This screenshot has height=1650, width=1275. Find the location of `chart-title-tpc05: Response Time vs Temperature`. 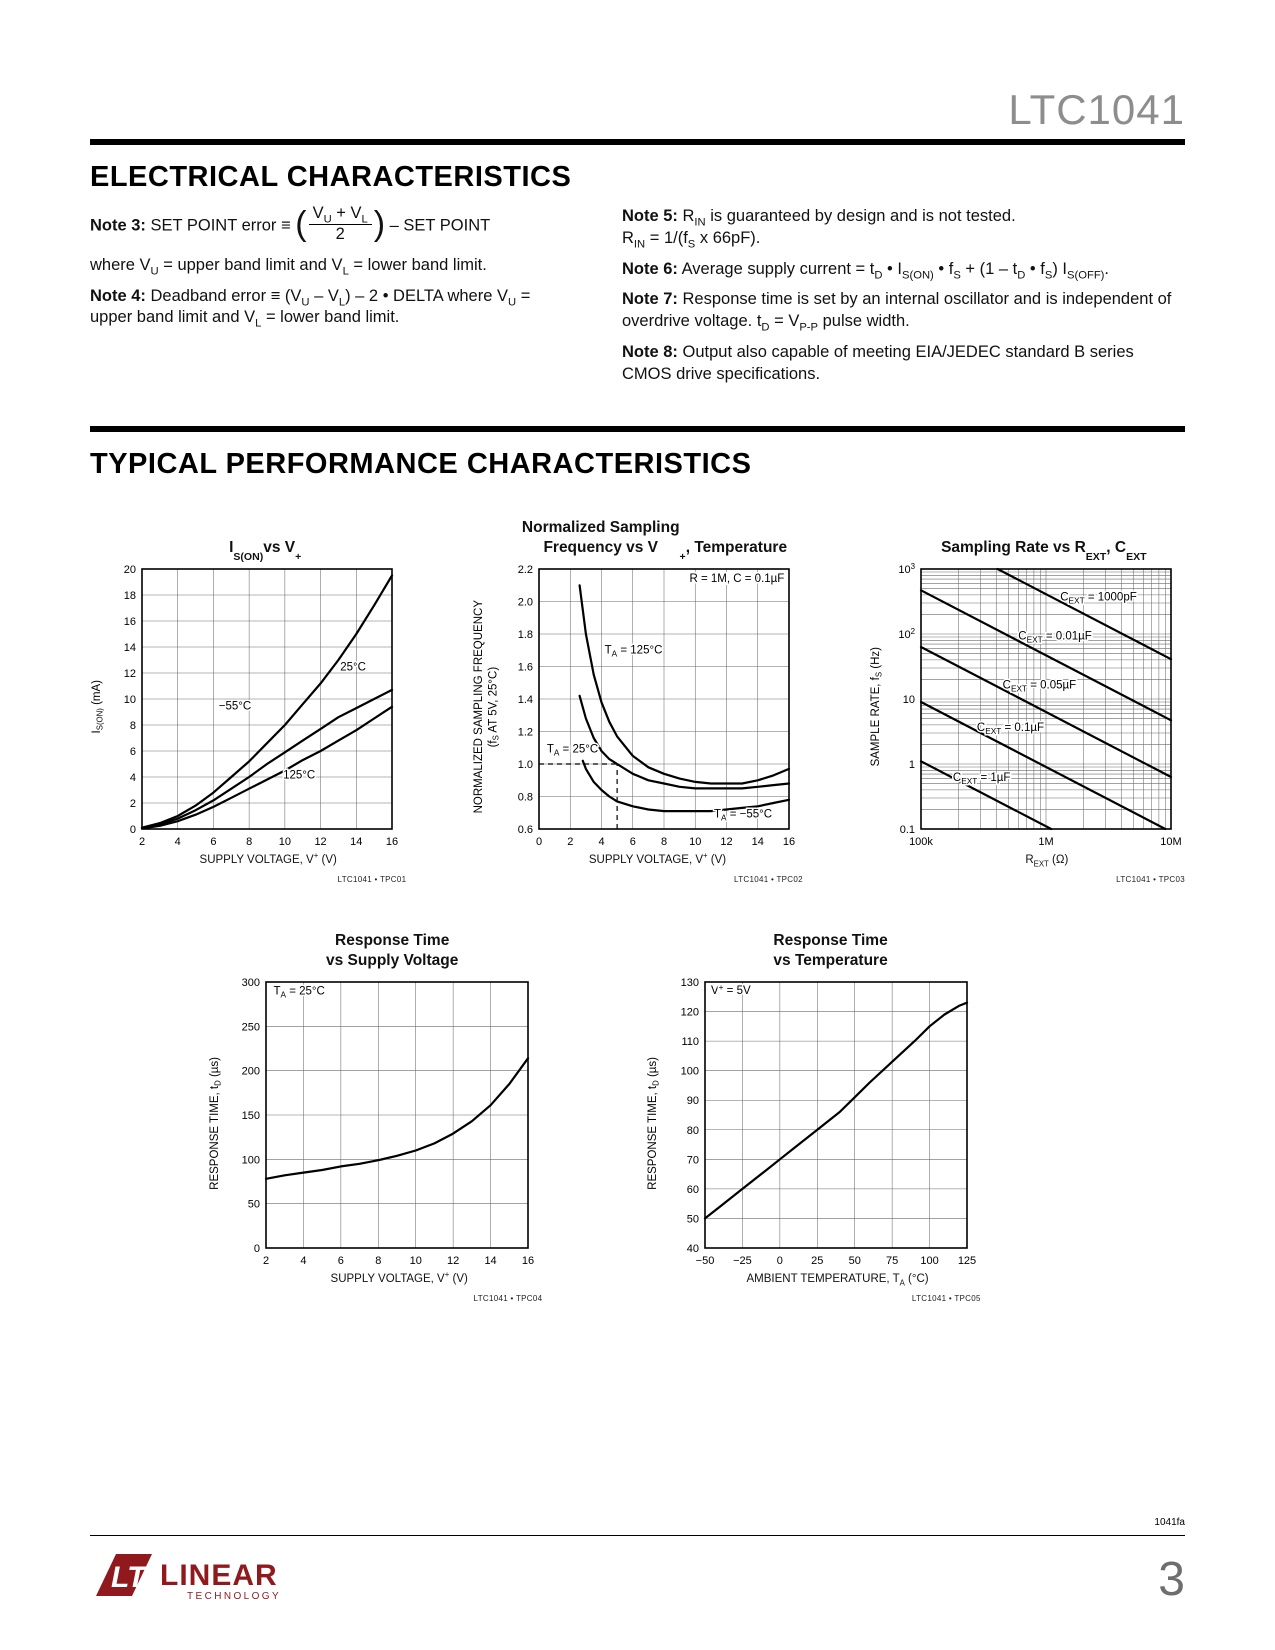

chart-title-tpc05: Response Time vs Temperature is located at coordinates (830, 950).